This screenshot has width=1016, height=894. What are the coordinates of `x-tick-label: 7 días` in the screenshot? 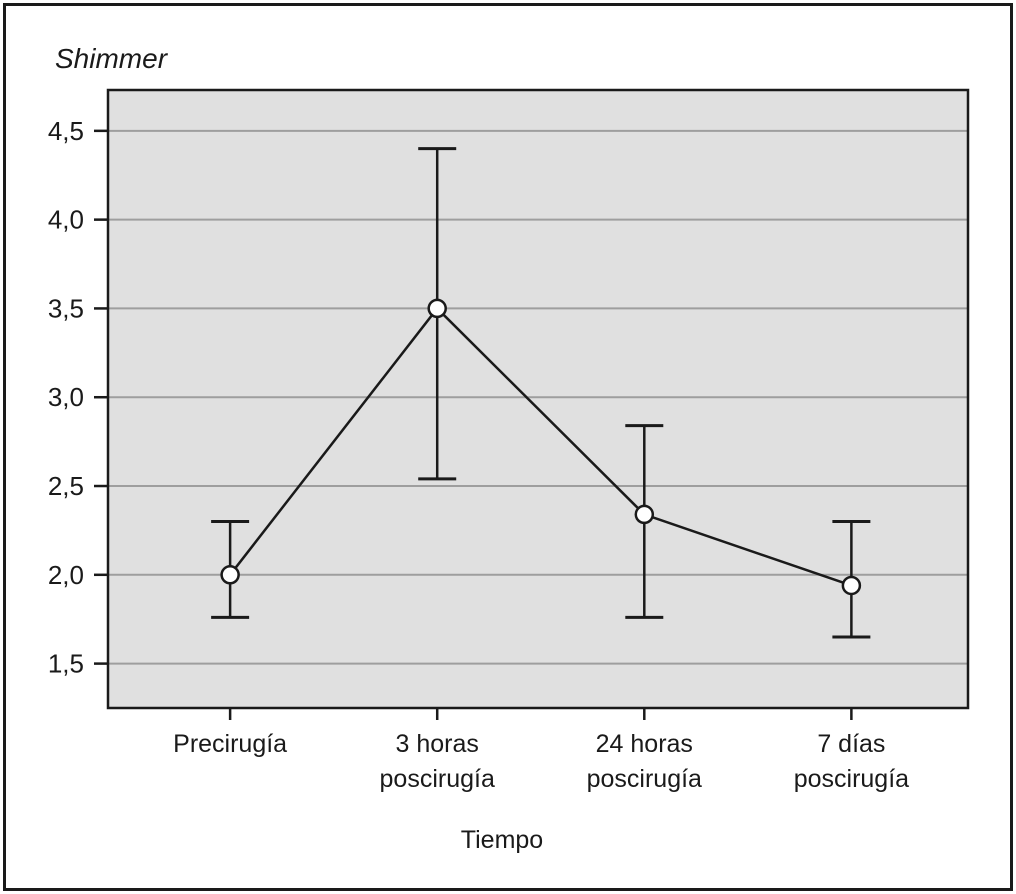 It's located at (851, 744).